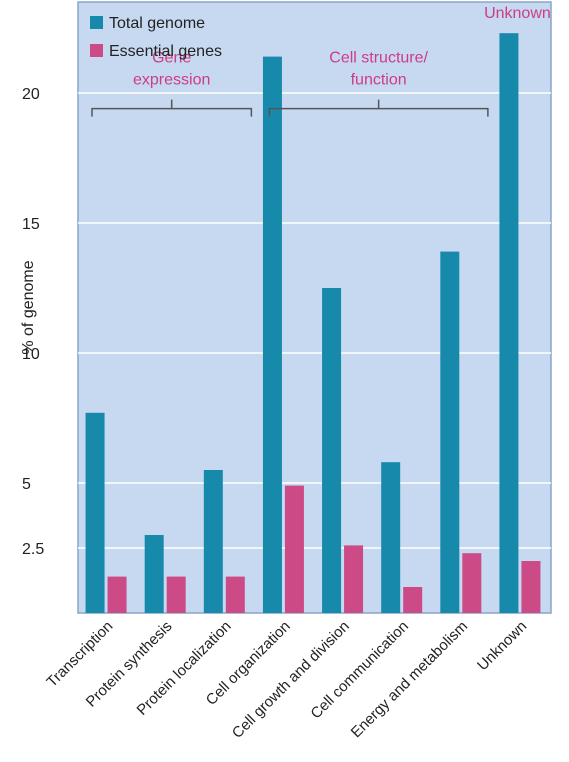 Image resolution: width=569 pixels, height=762 pixels. I want to click on group-annotation-label: expression, so click(171, 80).